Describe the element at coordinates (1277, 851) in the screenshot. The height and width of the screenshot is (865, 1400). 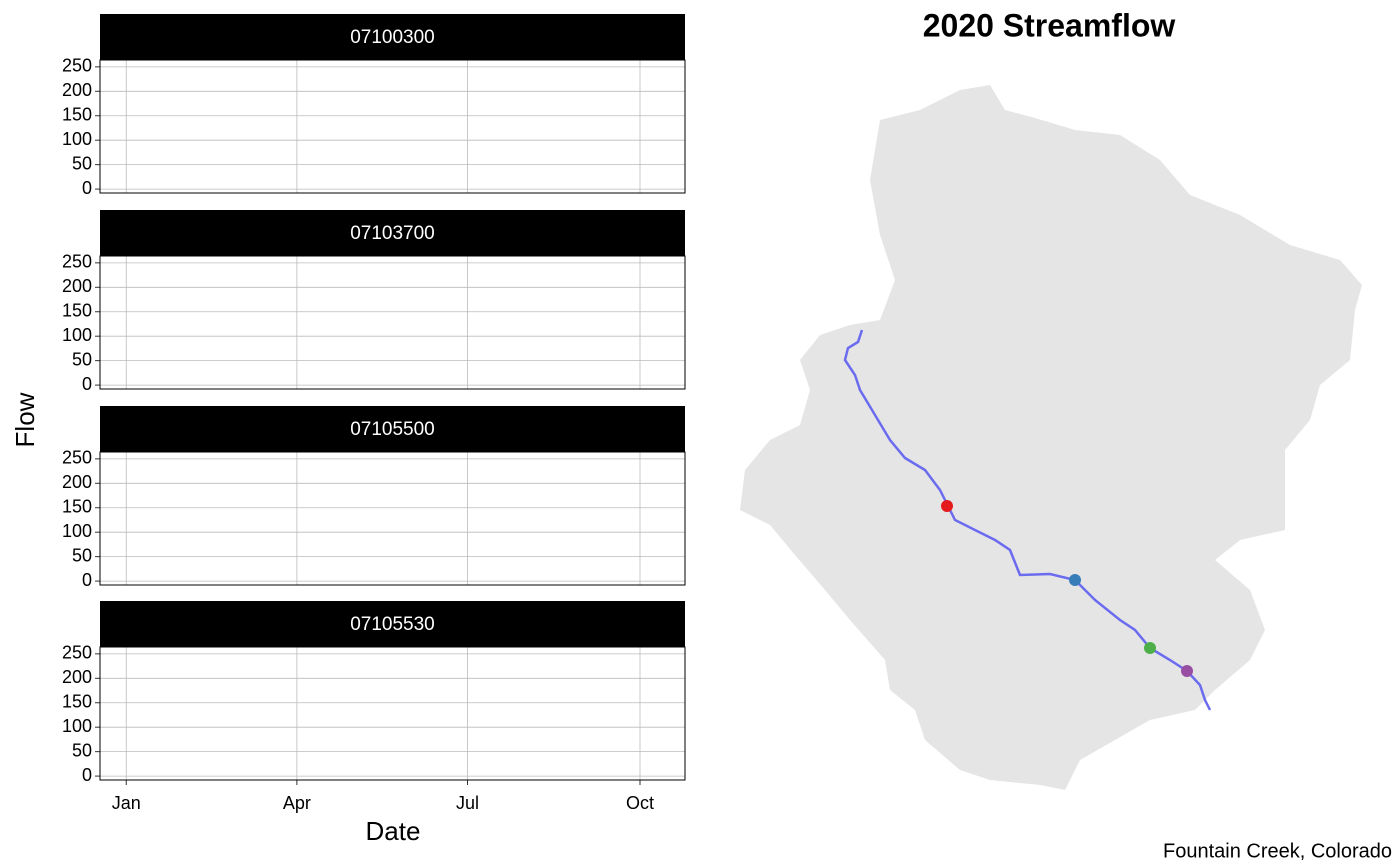
I see `caption: Fountain Creek, Colorado` at that location.